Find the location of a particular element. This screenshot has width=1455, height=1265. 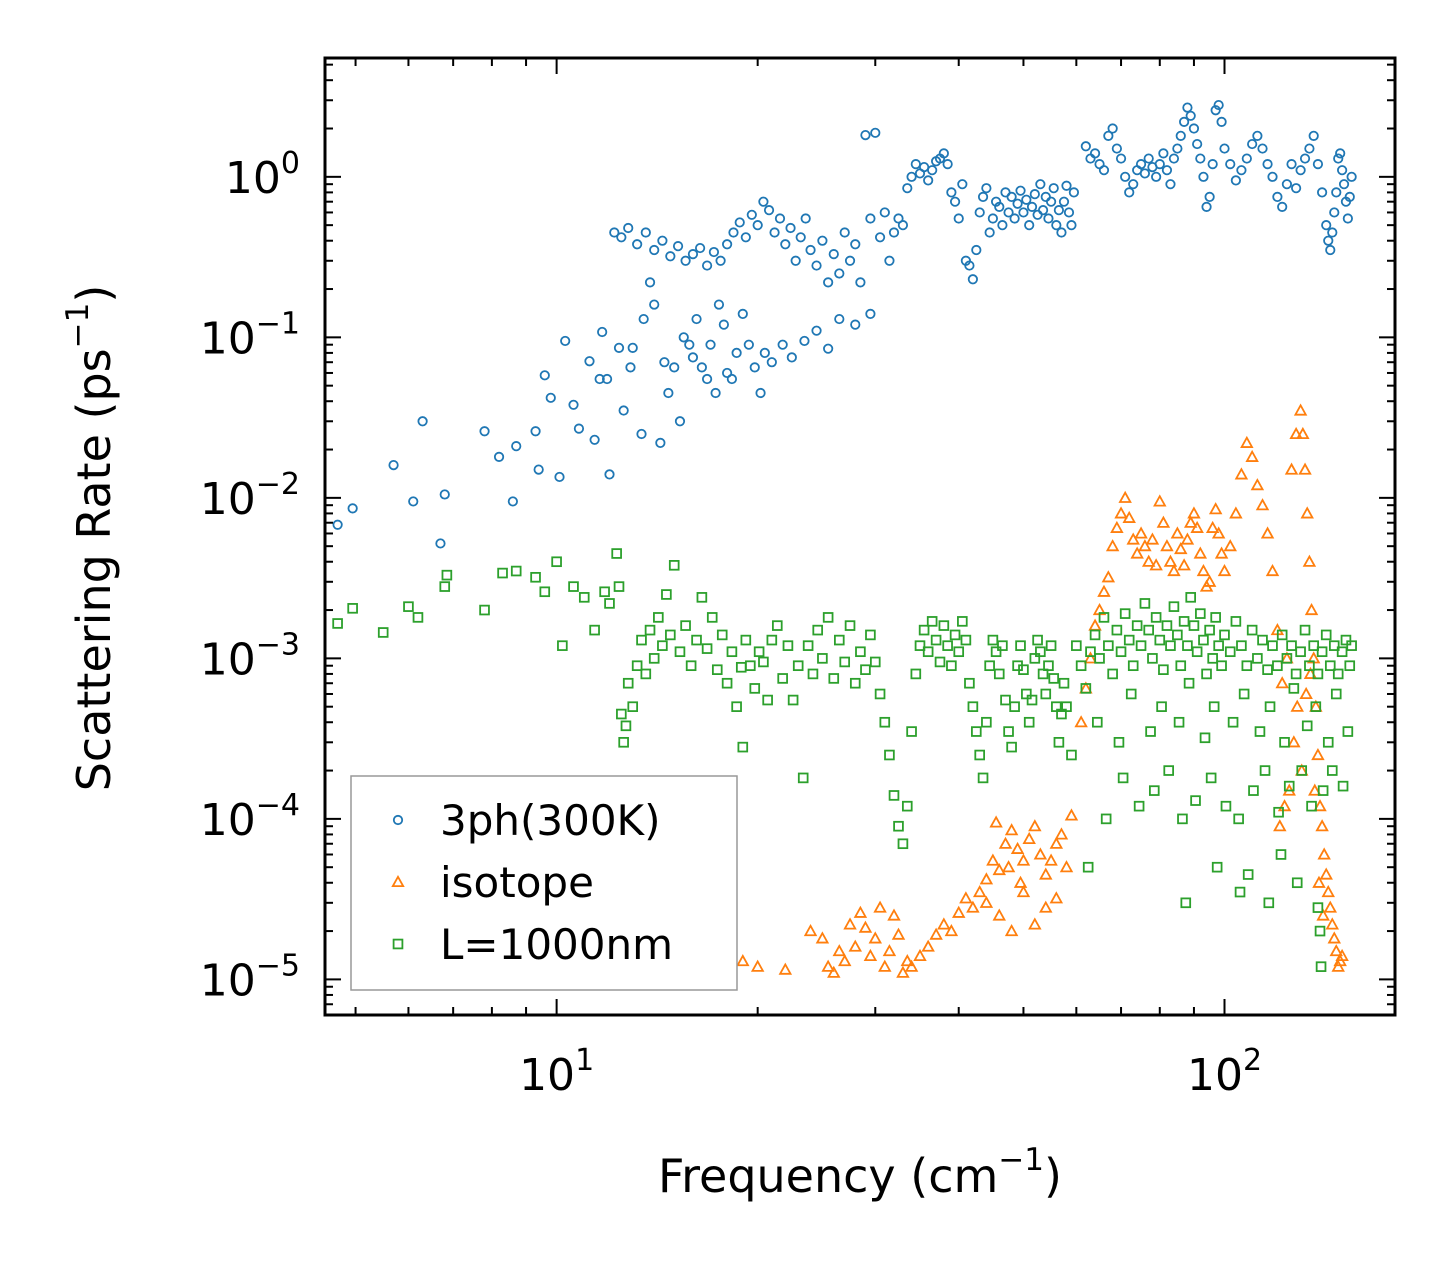

legend-markers is located at coordinates (398, 882).